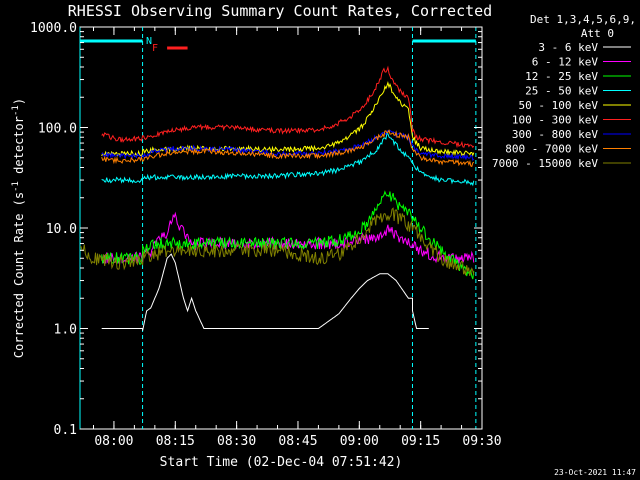  Describe the element at coordinates (18, 228) in the screenshot. I see `y-axis-label: Corrected Count Rate (s-1 detector-1)` at that location.